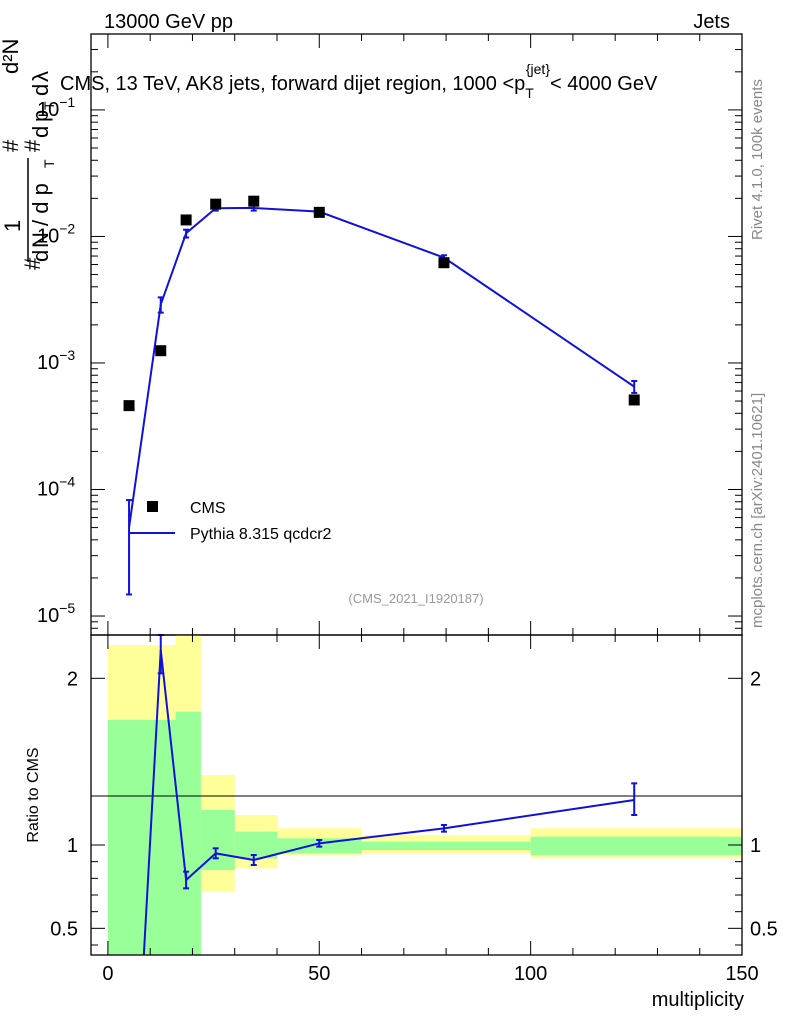  I want to click on x-tick-label: 150, so click(741, 974).